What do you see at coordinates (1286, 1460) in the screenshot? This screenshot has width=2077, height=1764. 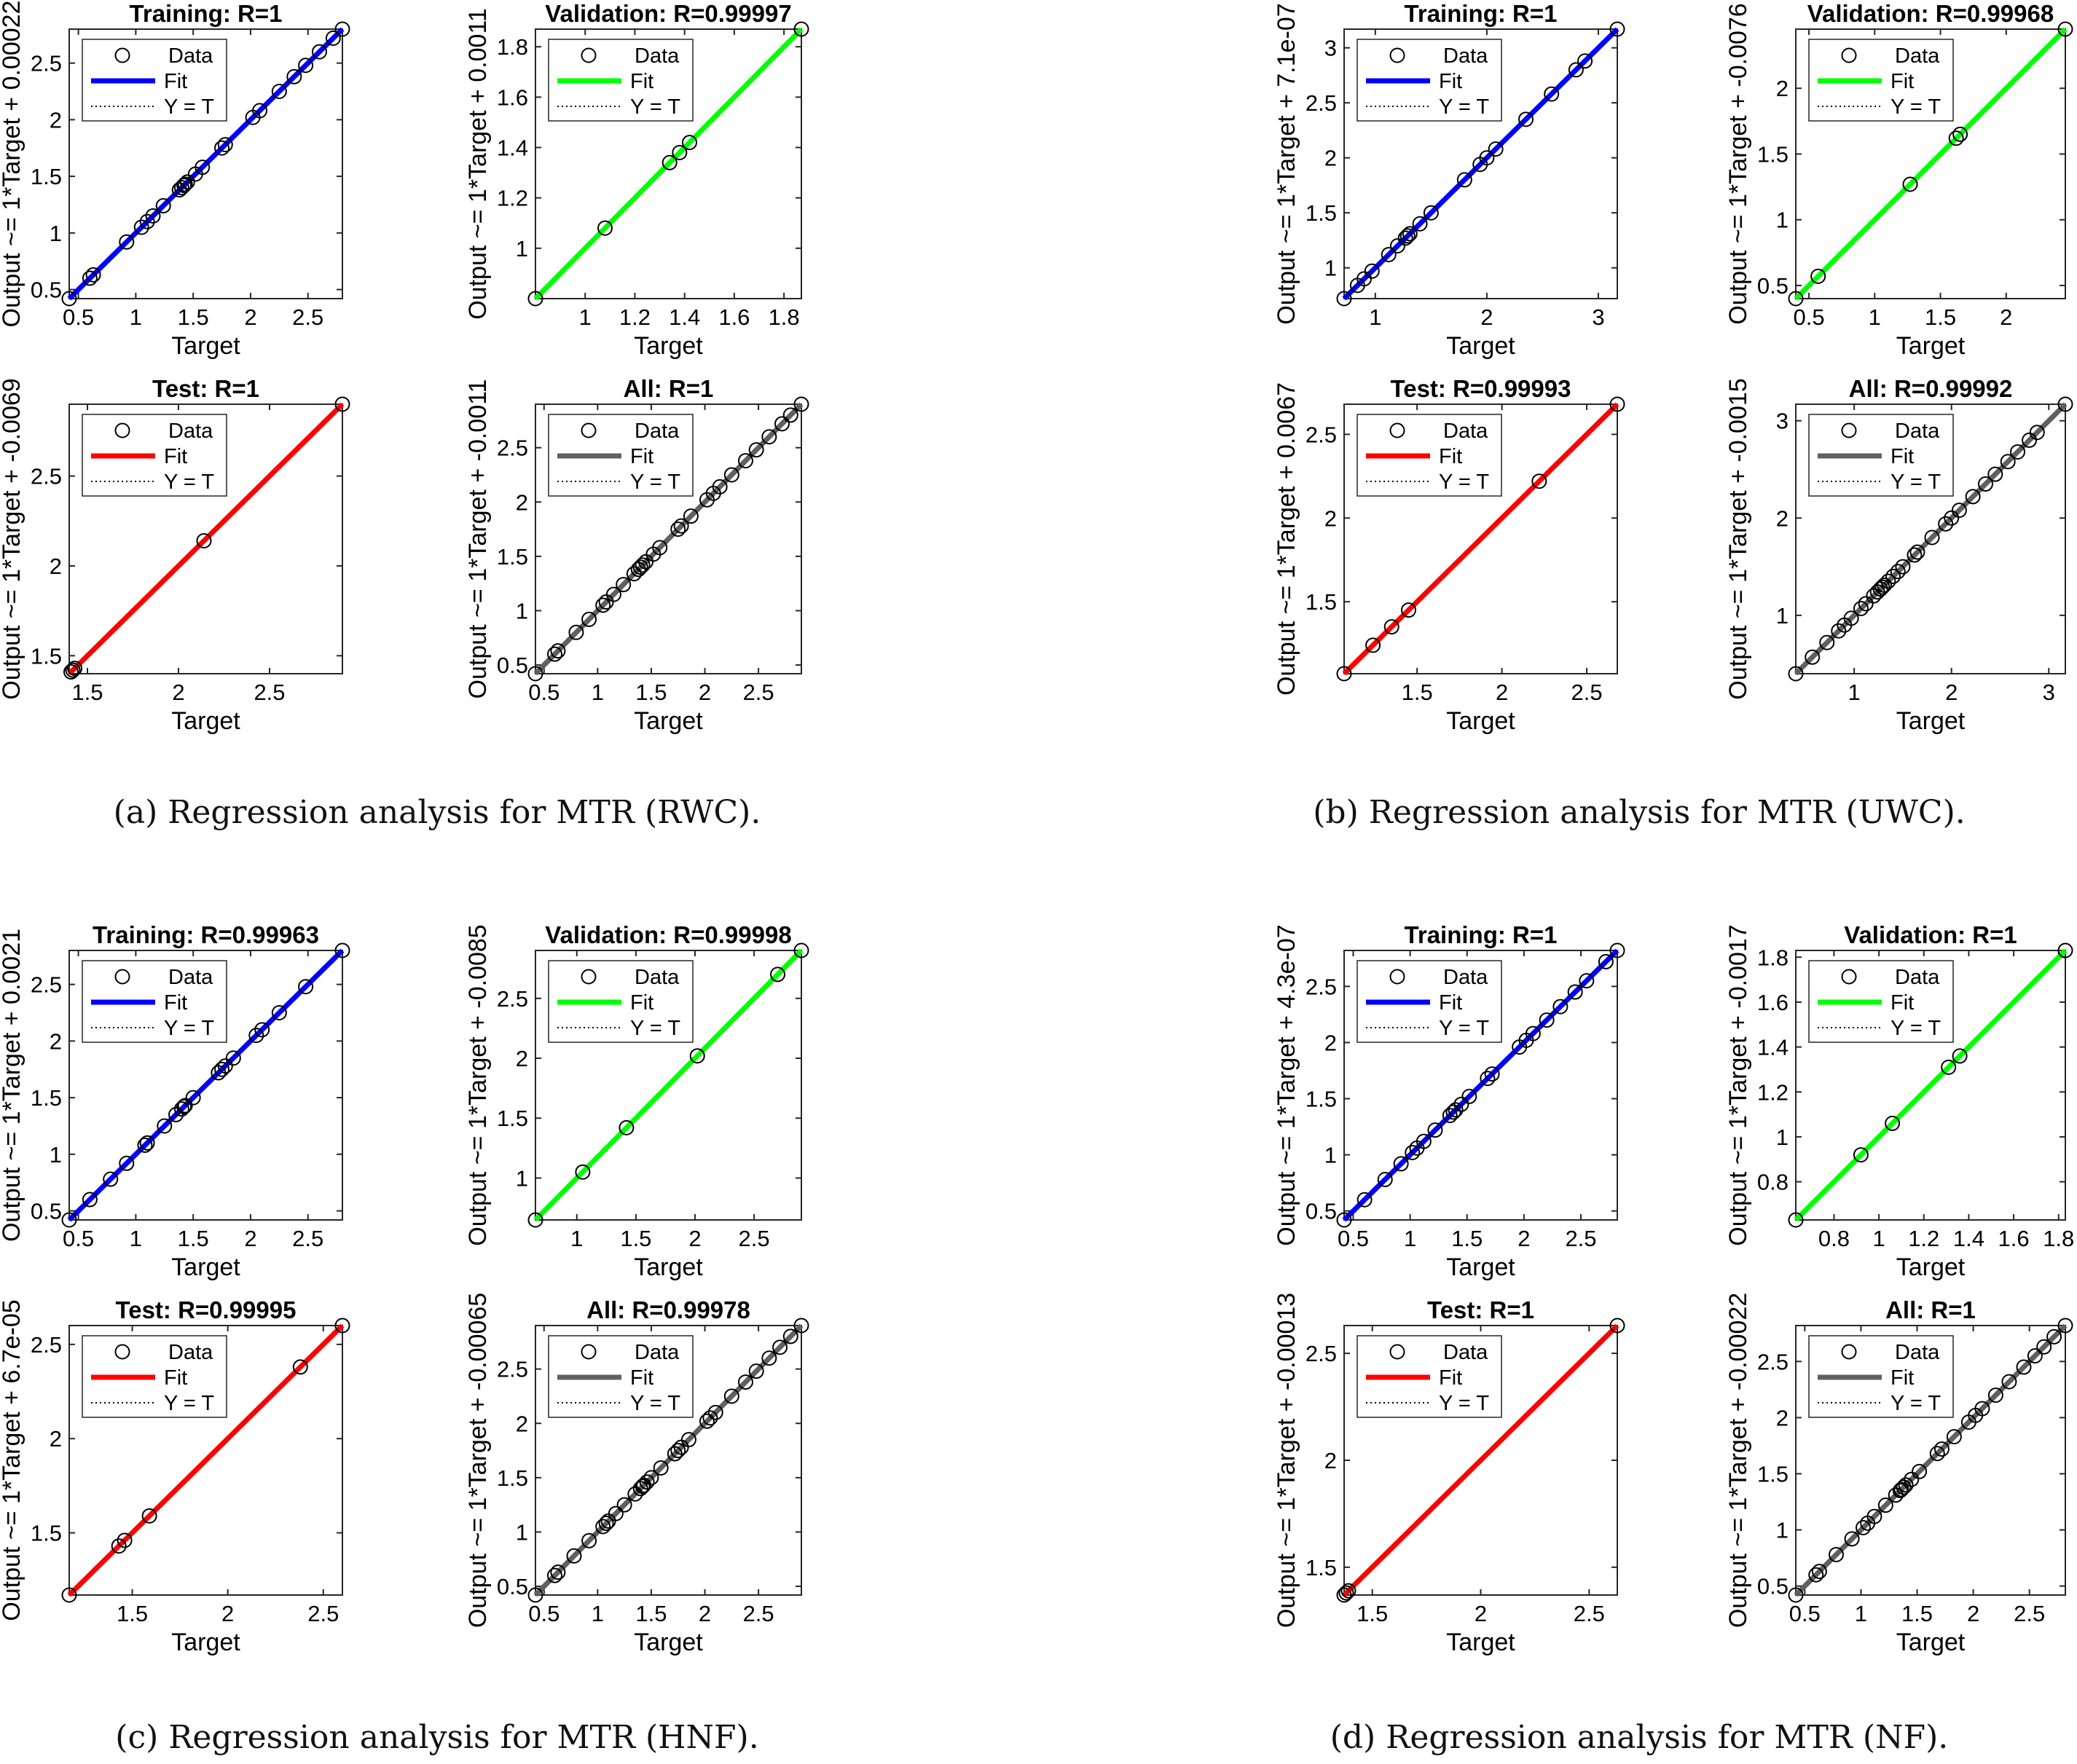 I see `y-axis-label: Output ~= 1*Target + -0.00013` at bounding box center [1286, 1460].